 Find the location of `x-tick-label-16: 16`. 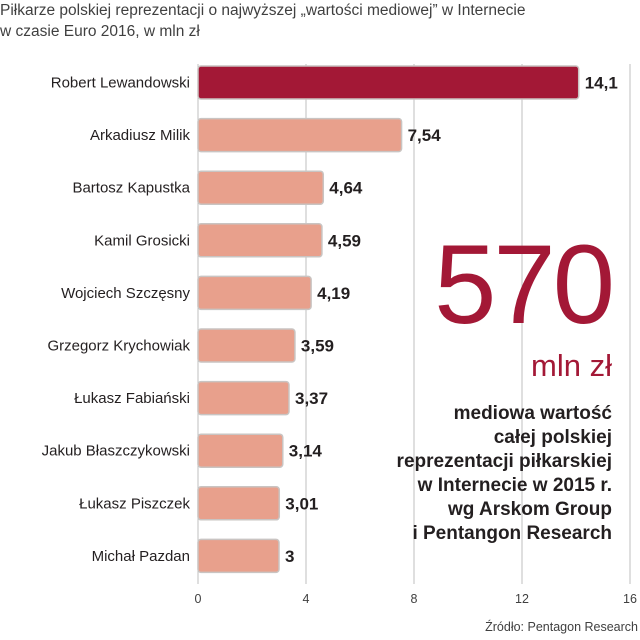

x-tick-label-16: 16 is located at coordinates (630, 599).